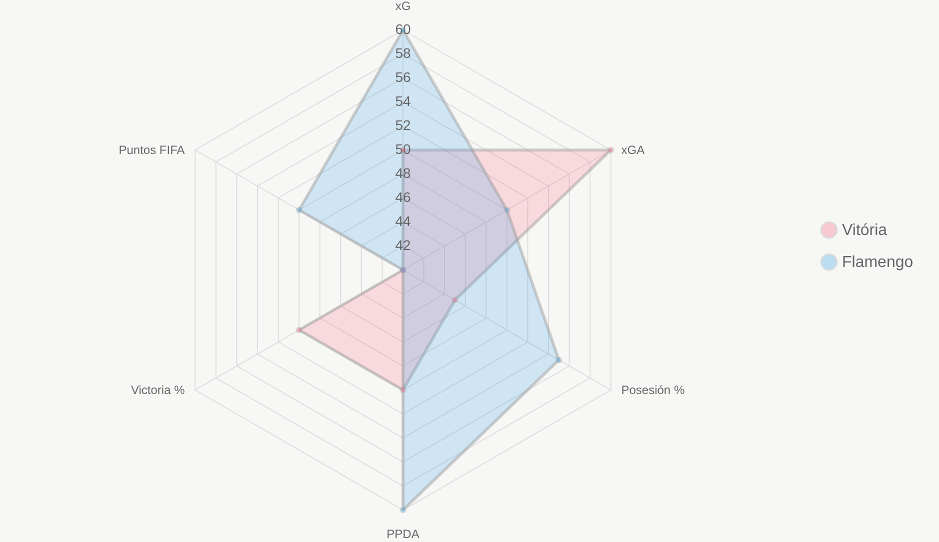 This screenshot has height=542, width=939. What do you see at coordinates (403, 77) in the screenshot?
I see `y-tick-label: 56` at bounding box center [403, 77].